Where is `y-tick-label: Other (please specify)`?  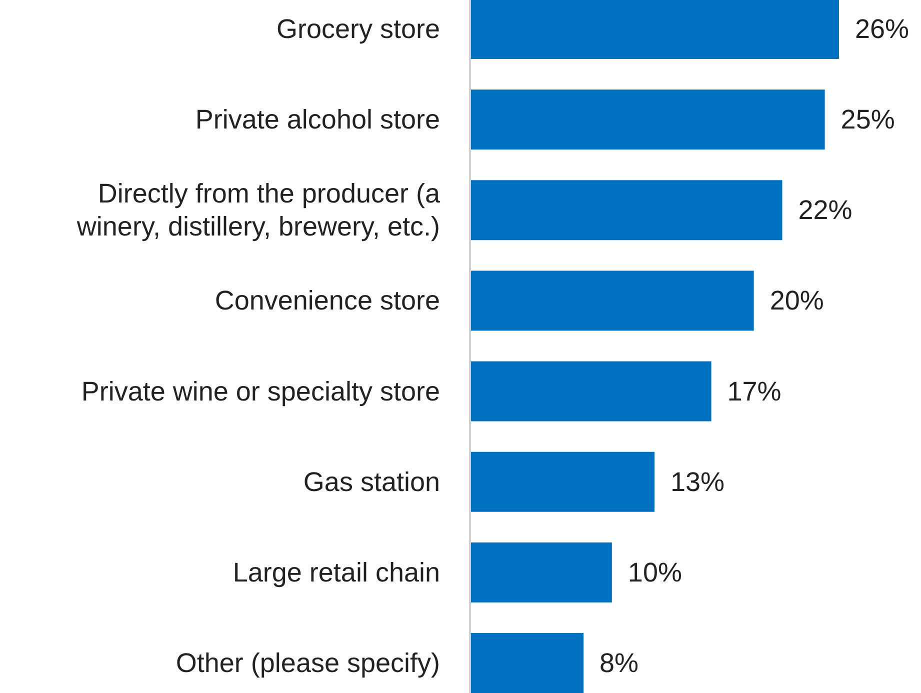
y-tick-label: Other (please specify) is located at coordinates (308, 663).